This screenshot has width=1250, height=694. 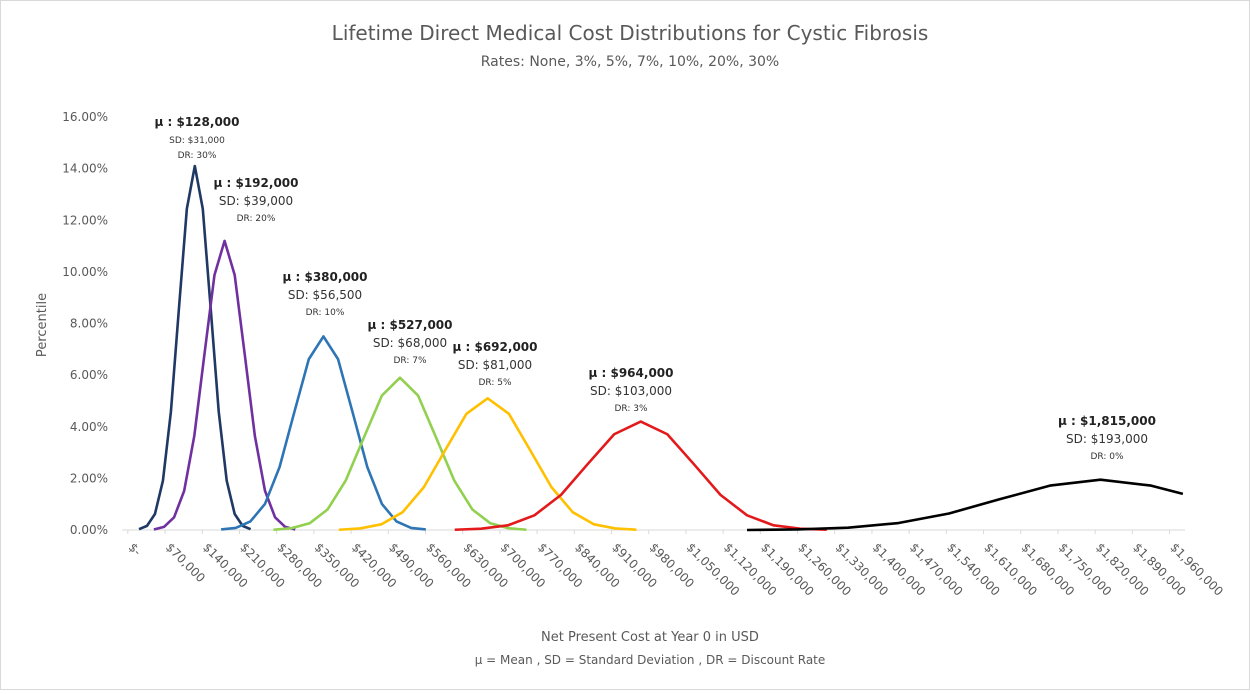 What do you see at coordinates (410, 343) in the screenshot?
I see `annotation-sd: SD: $68,000` at bounding box center [410, 343].